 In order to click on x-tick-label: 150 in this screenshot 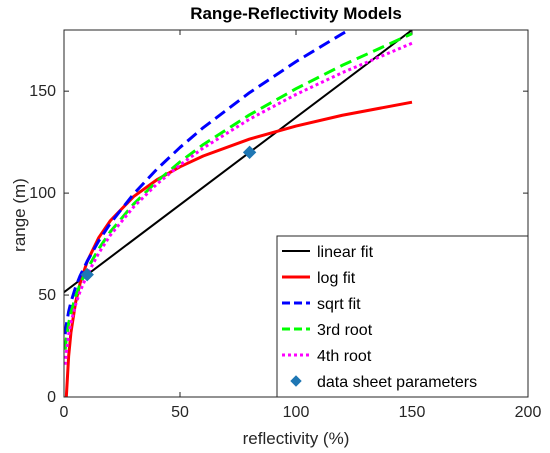, I will do `click(412, 412)`.